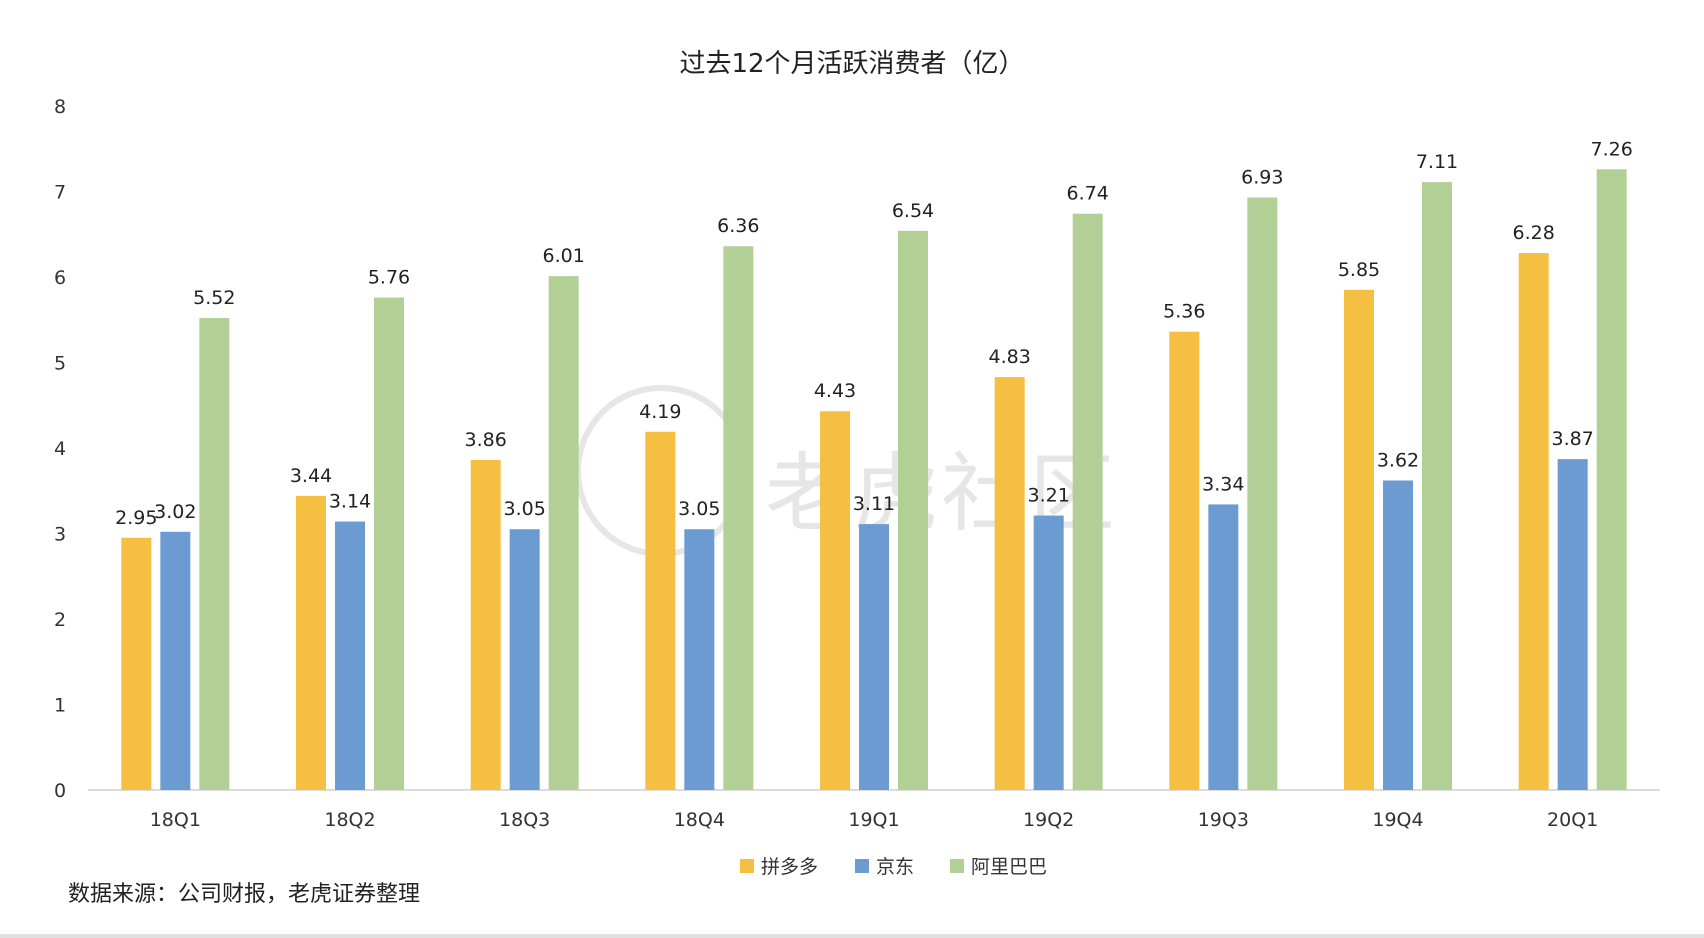 The image size is (1704, 938). I want to click on source-note: 数据来源：公司财报，老虎证券整理, so click(244, 894).